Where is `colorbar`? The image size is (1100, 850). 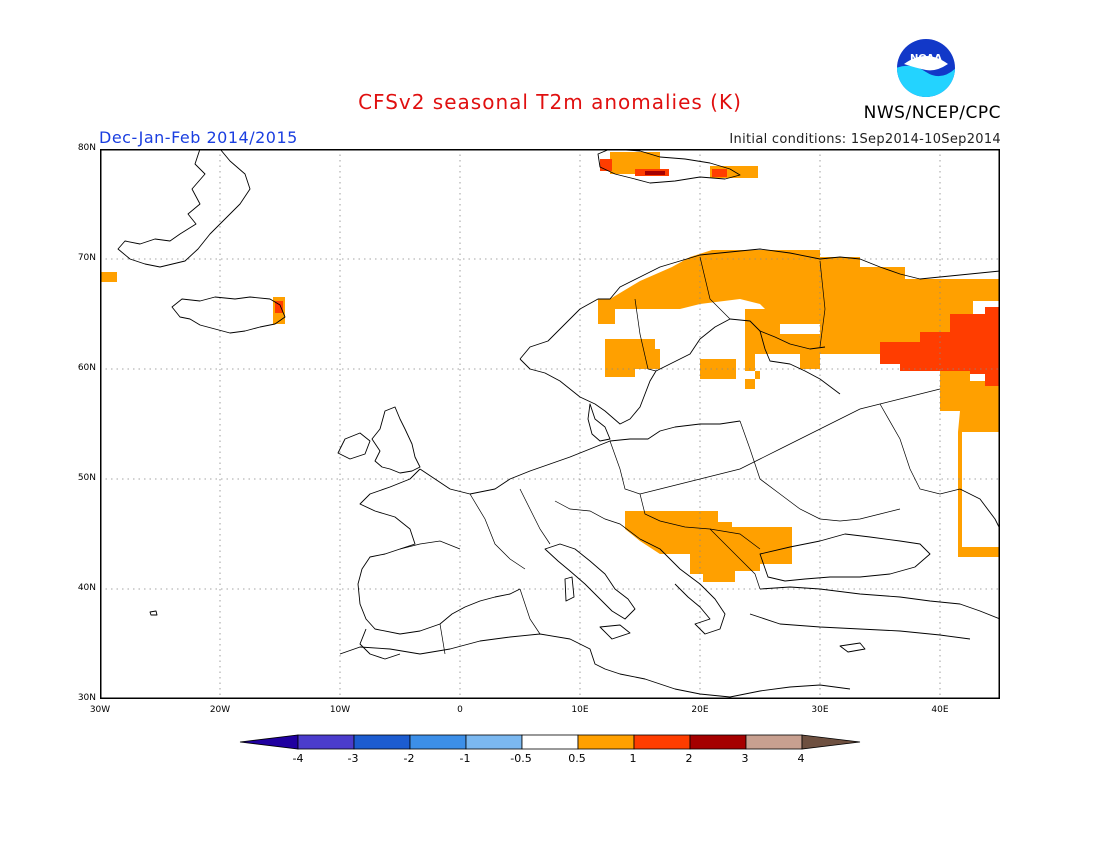
colorbar is located at coordinates (550, 742).